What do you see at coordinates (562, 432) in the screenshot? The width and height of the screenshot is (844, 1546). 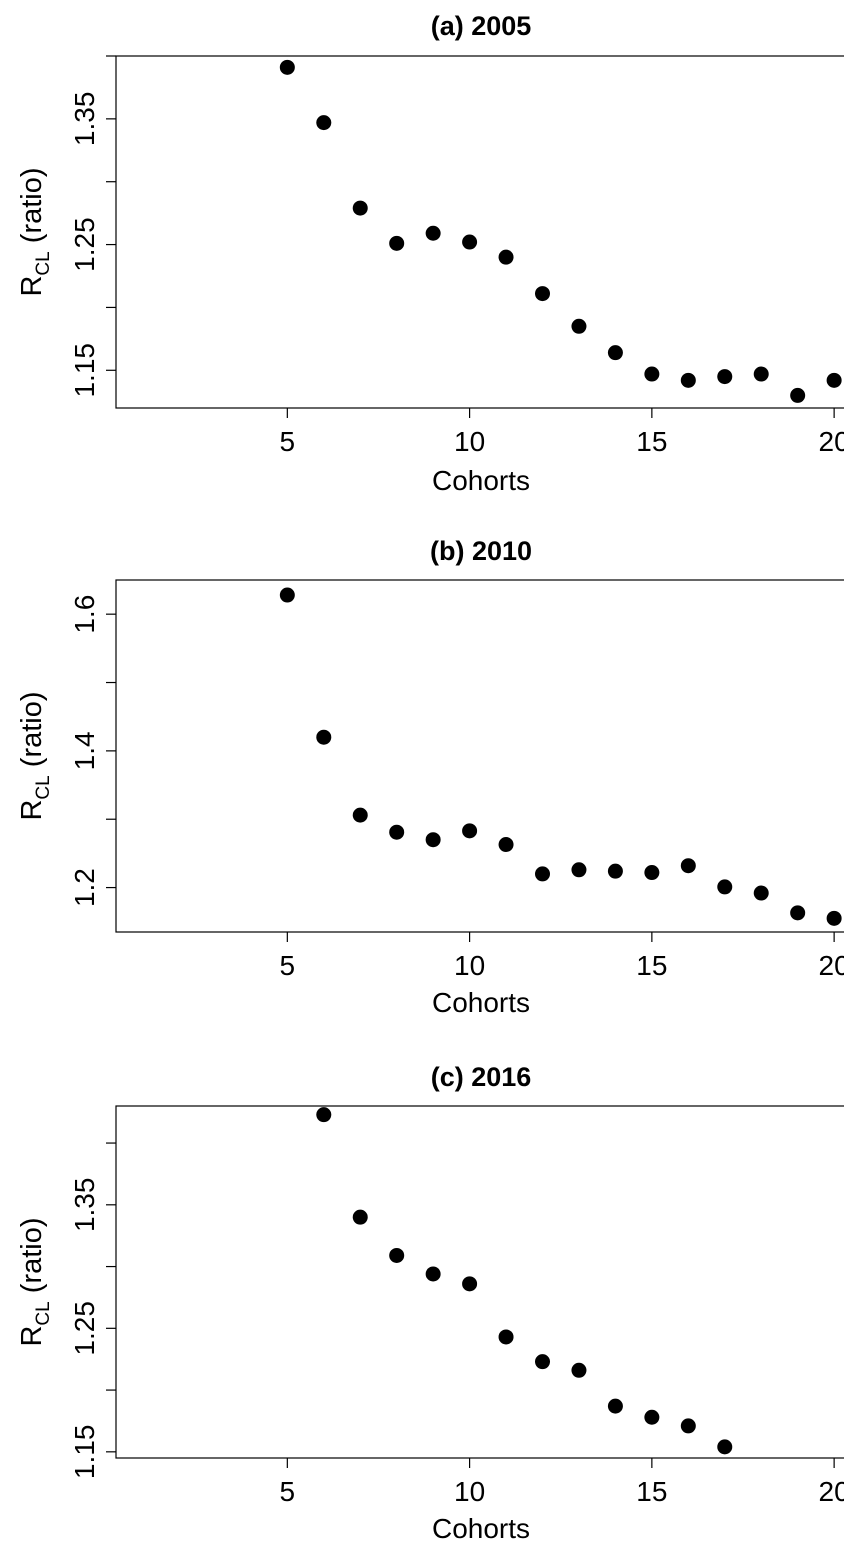 I see `panel-a-x-ticks: 5 10 15 20` at bounding box center [562, 432].